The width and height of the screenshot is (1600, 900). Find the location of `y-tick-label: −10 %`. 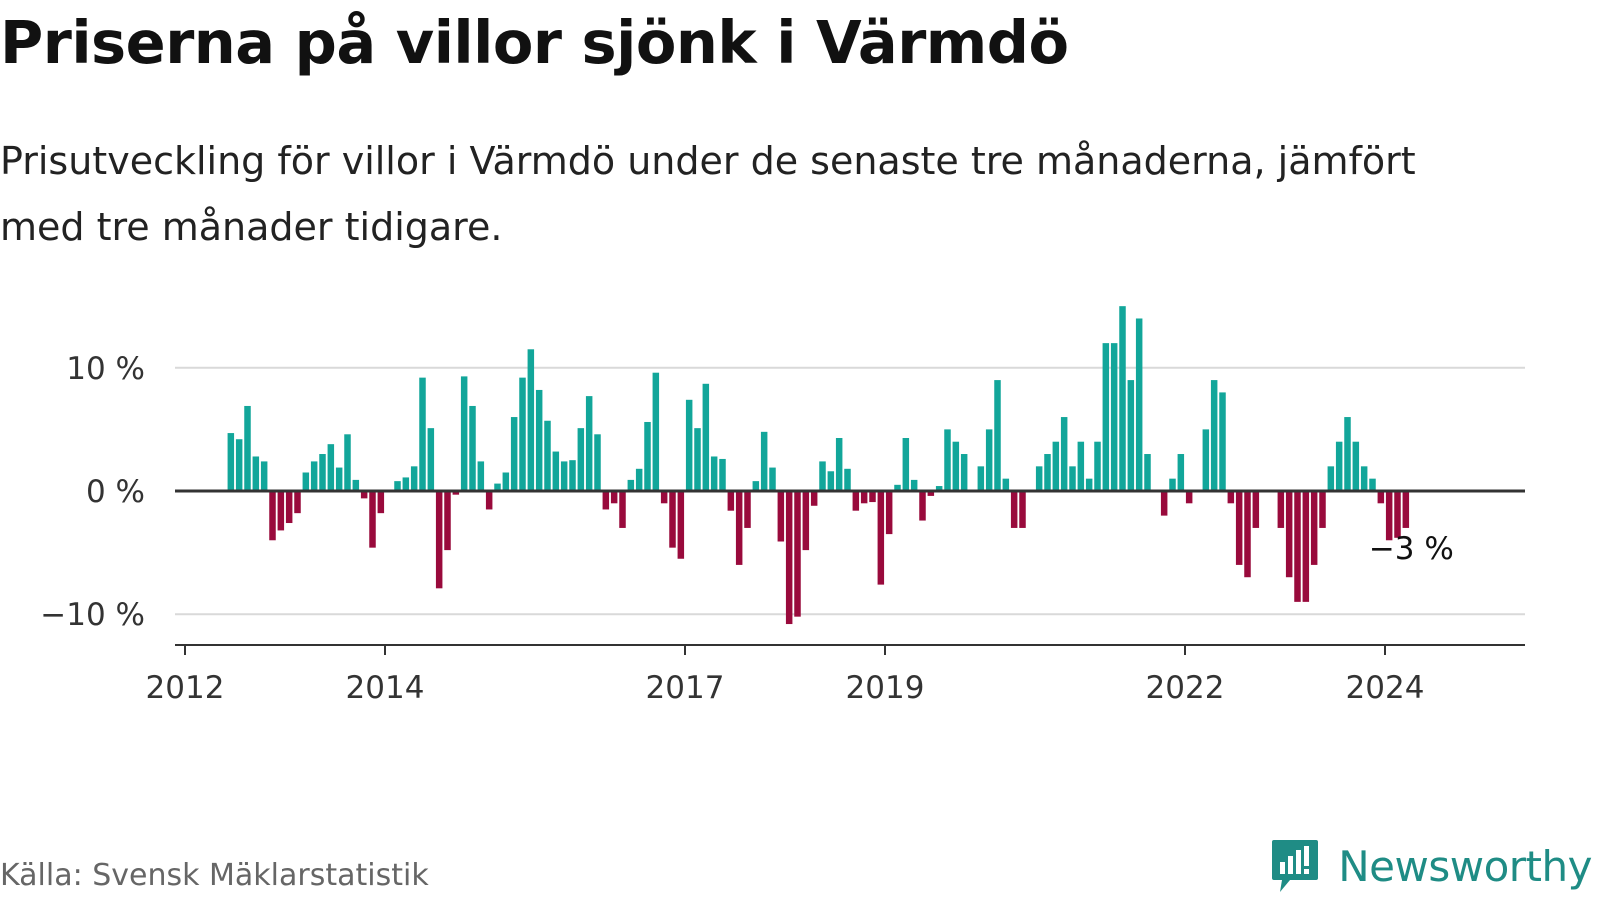

y-tick-label: −10 % is located at coordinates (92, 615).